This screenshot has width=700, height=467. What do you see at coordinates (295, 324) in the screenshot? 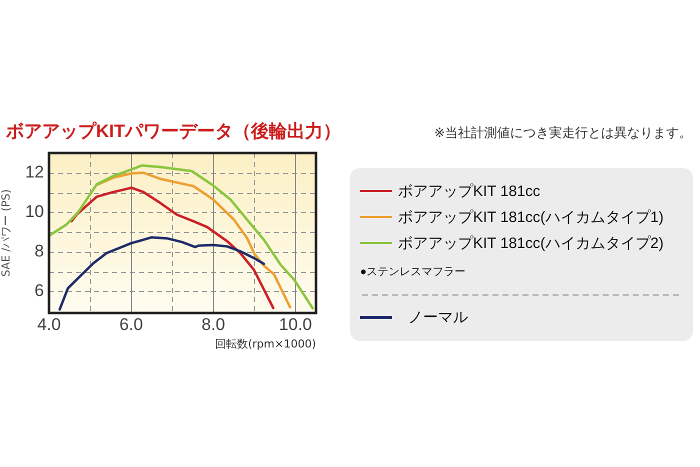
I see `x-tick-label: 10.0` at bounding box center [295, 324].